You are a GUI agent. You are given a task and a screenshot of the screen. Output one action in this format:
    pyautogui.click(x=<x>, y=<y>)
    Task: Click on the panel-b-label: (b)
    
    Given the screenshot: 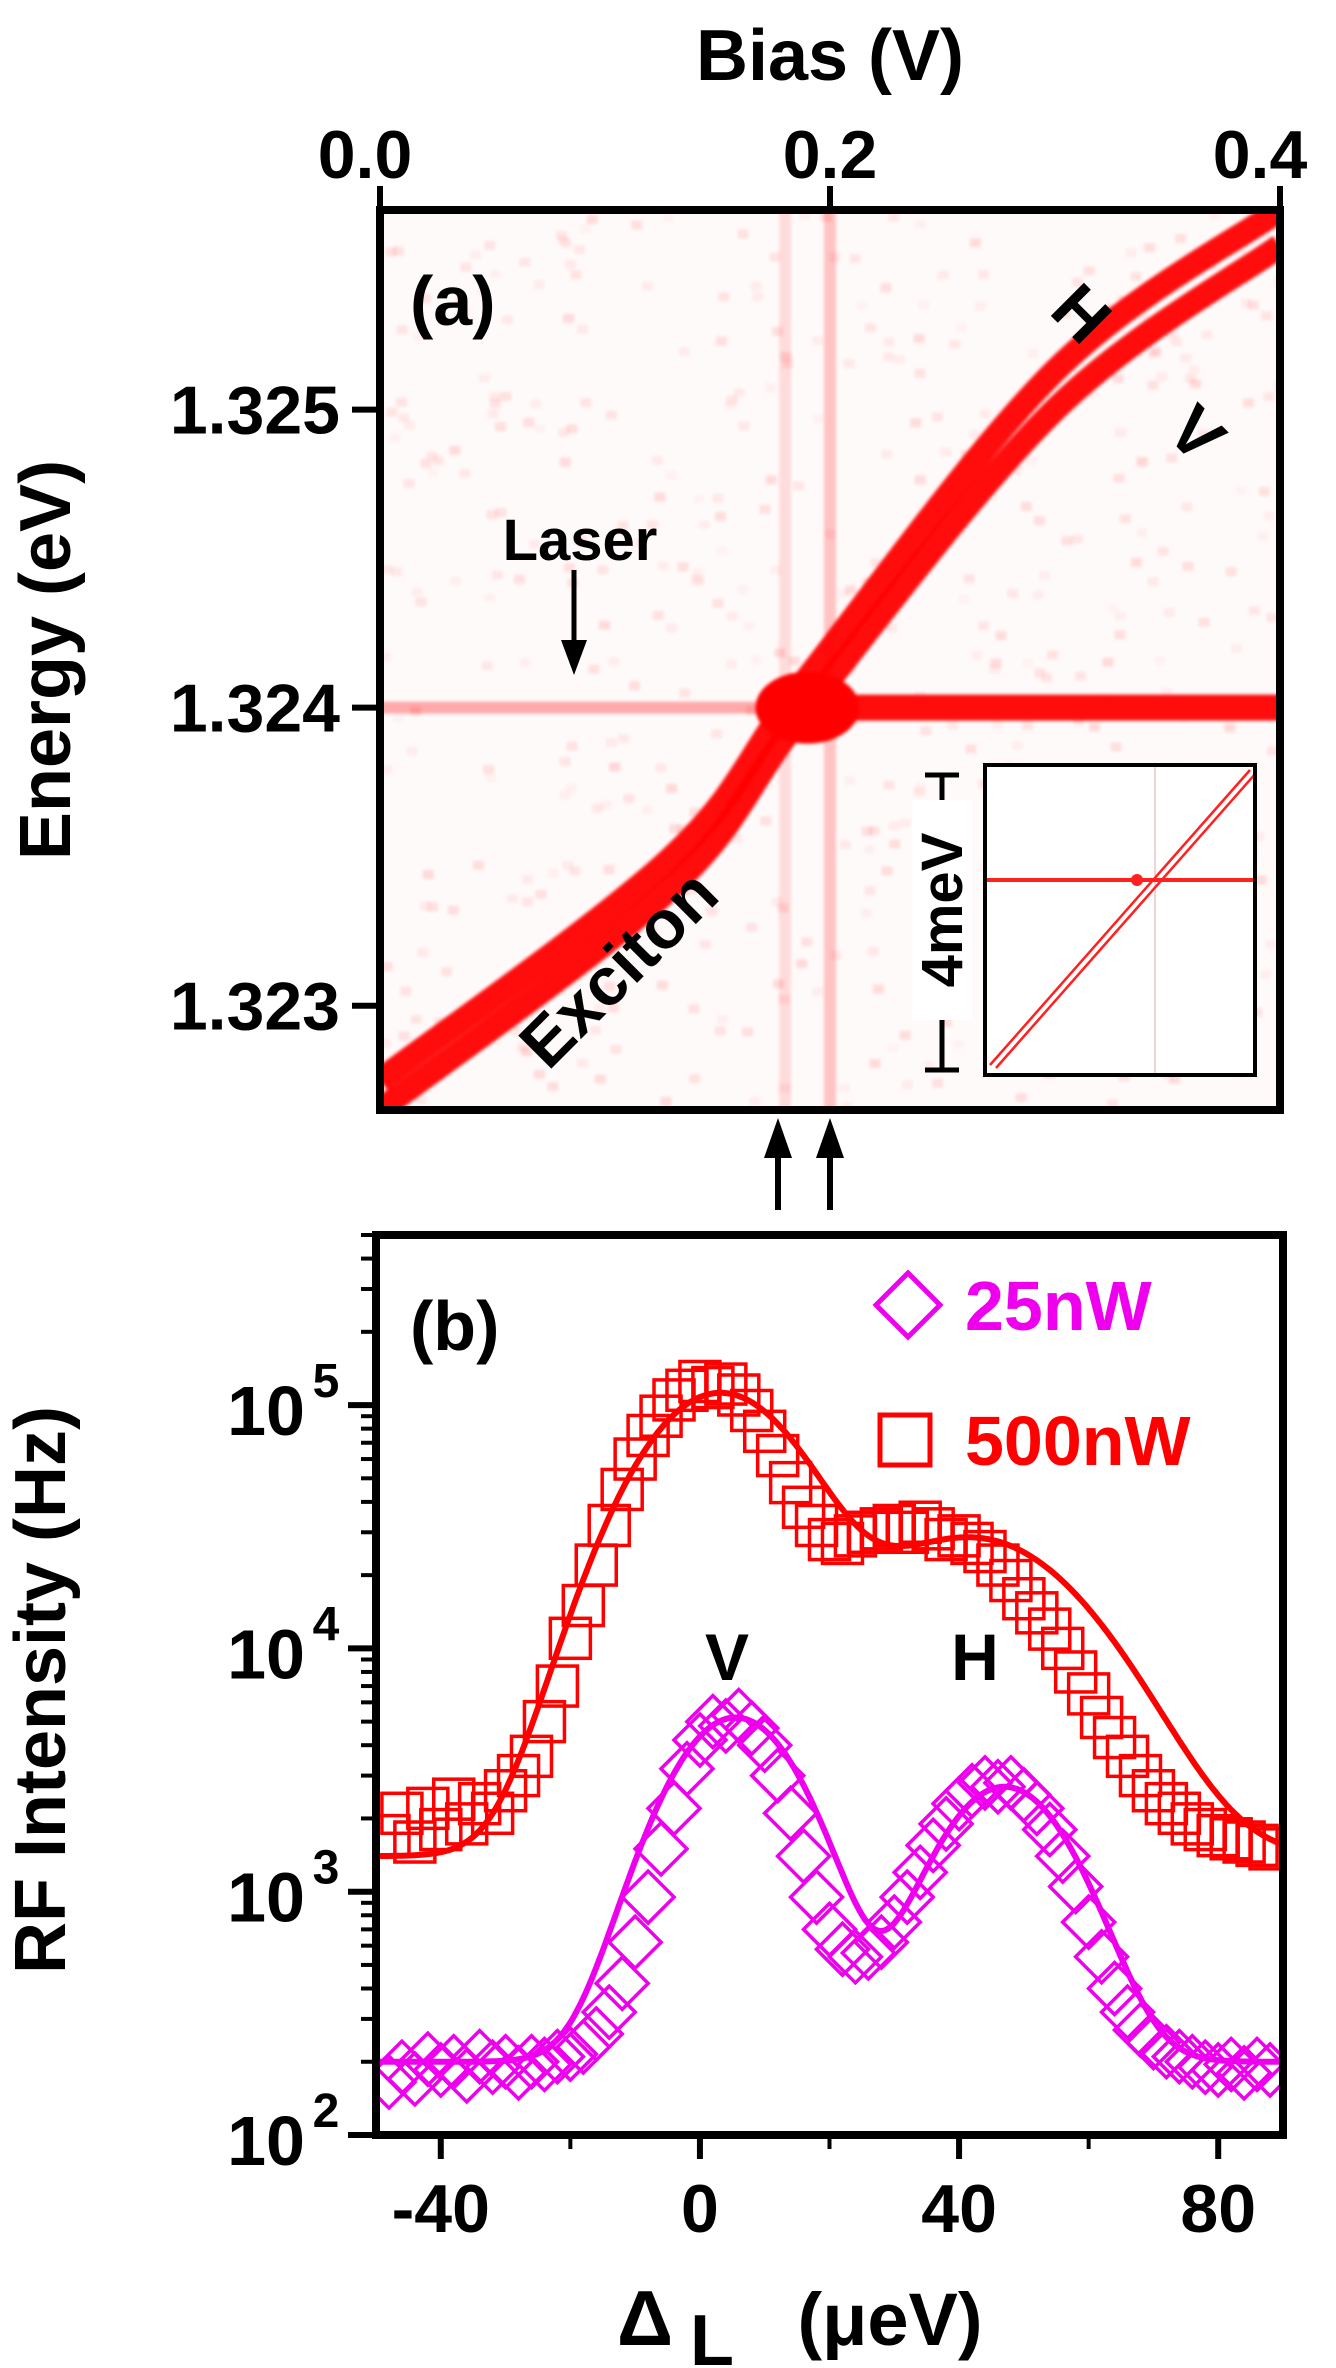 What is the action you would take?
    pyautogui.click(x=454, y=1326)
    